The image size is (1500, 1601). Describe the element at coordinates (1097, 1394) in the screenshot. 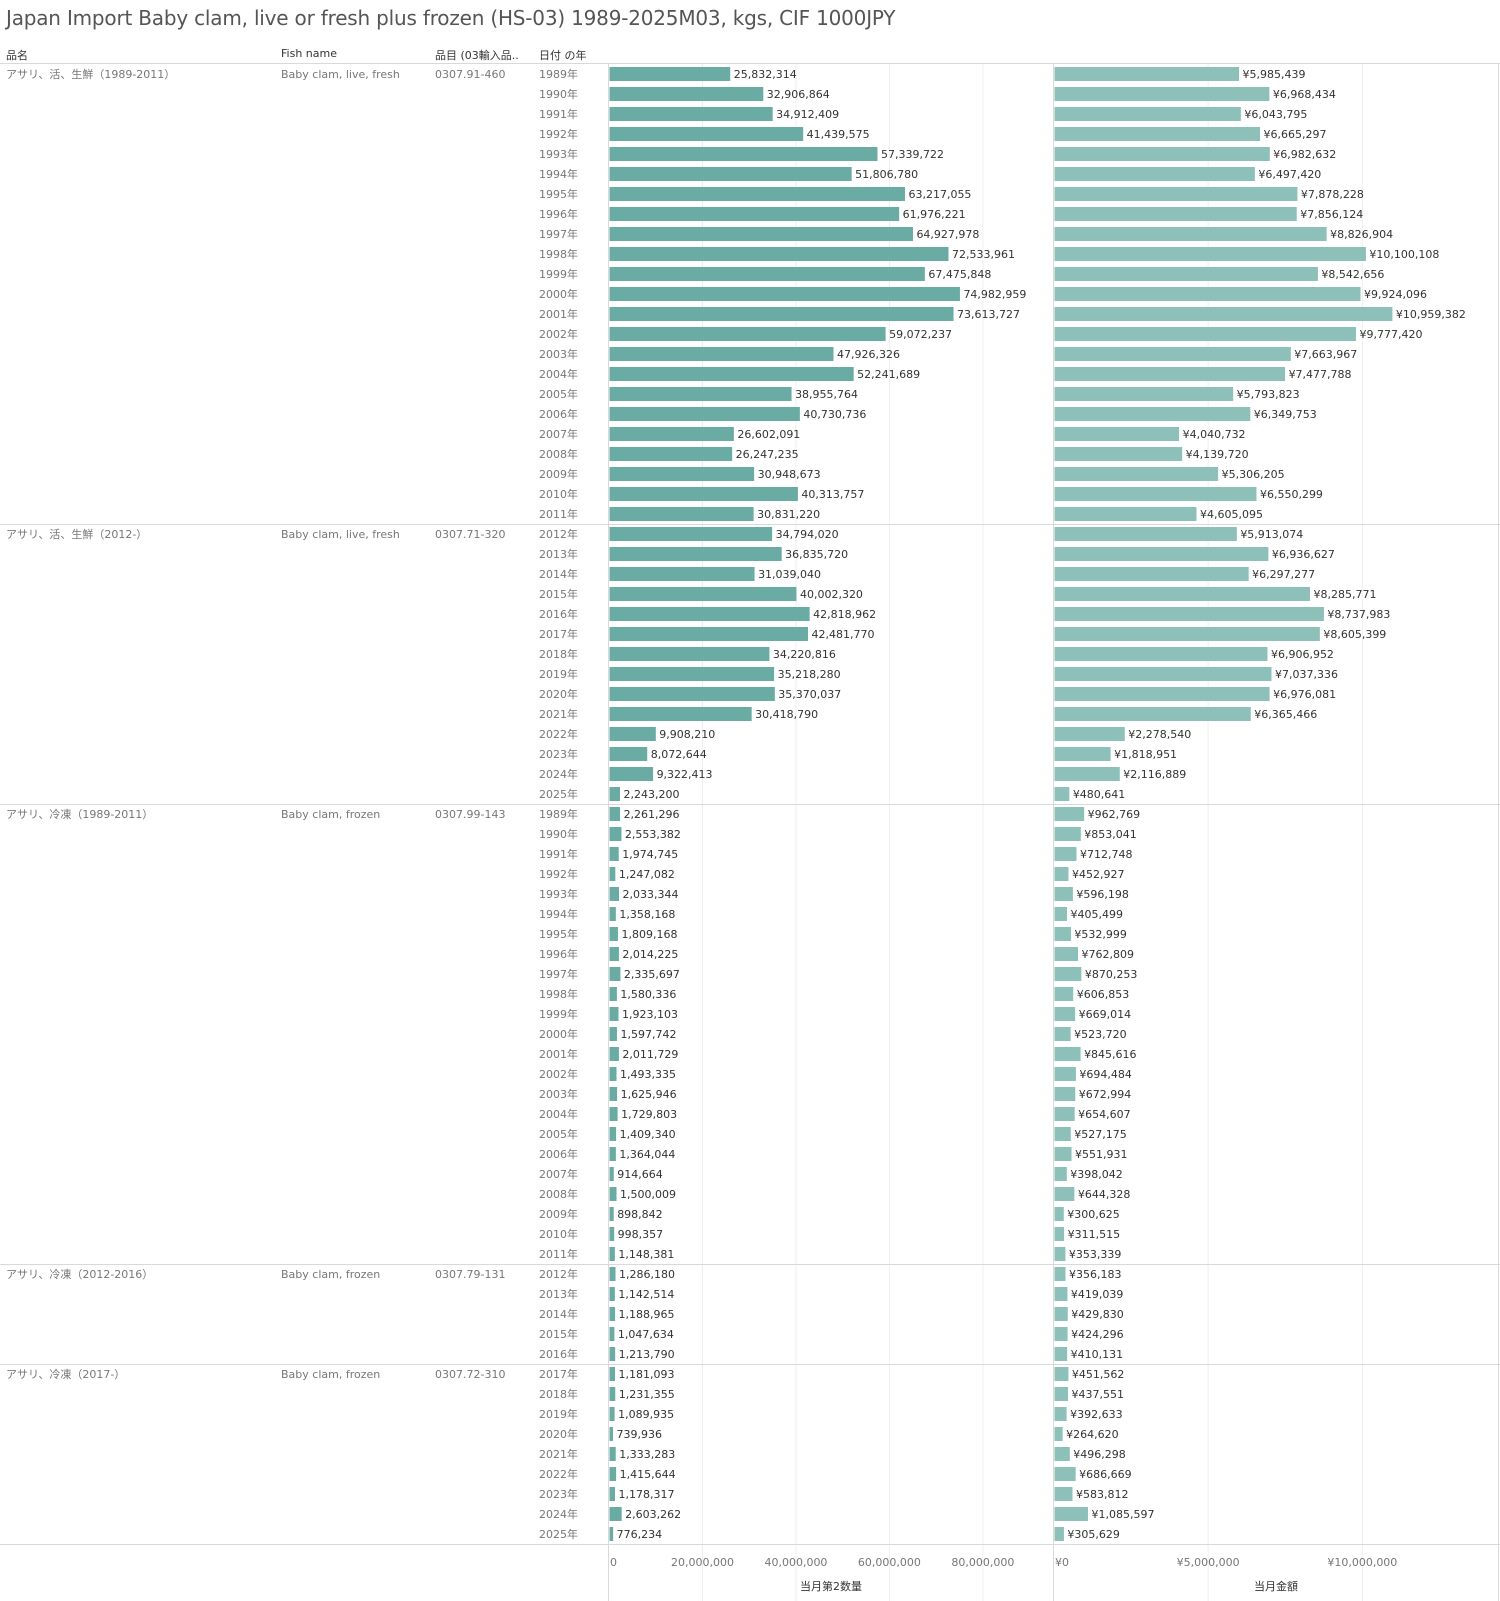

I see `value-data-label: ¥437,551` at that location.